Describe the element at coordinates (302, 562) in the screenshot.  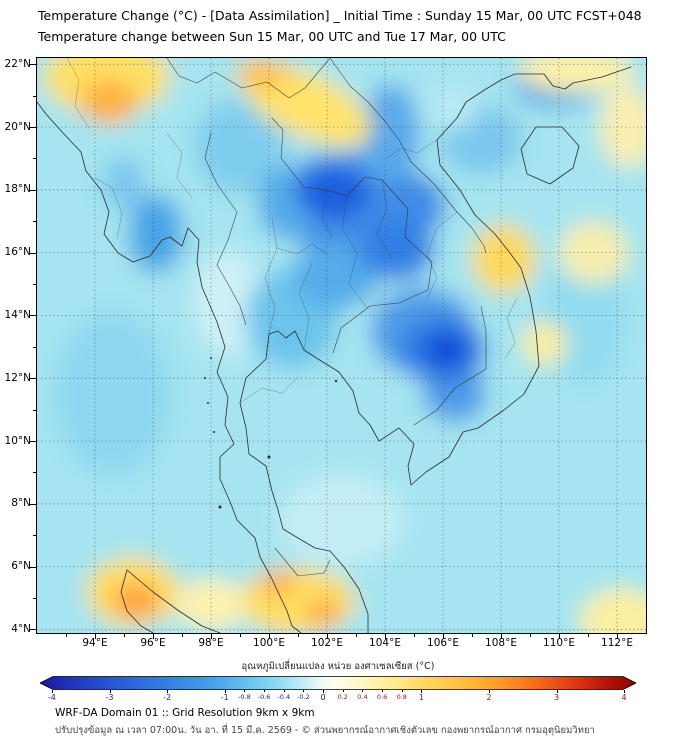
I see `border-thailand-malaysia` at that location.